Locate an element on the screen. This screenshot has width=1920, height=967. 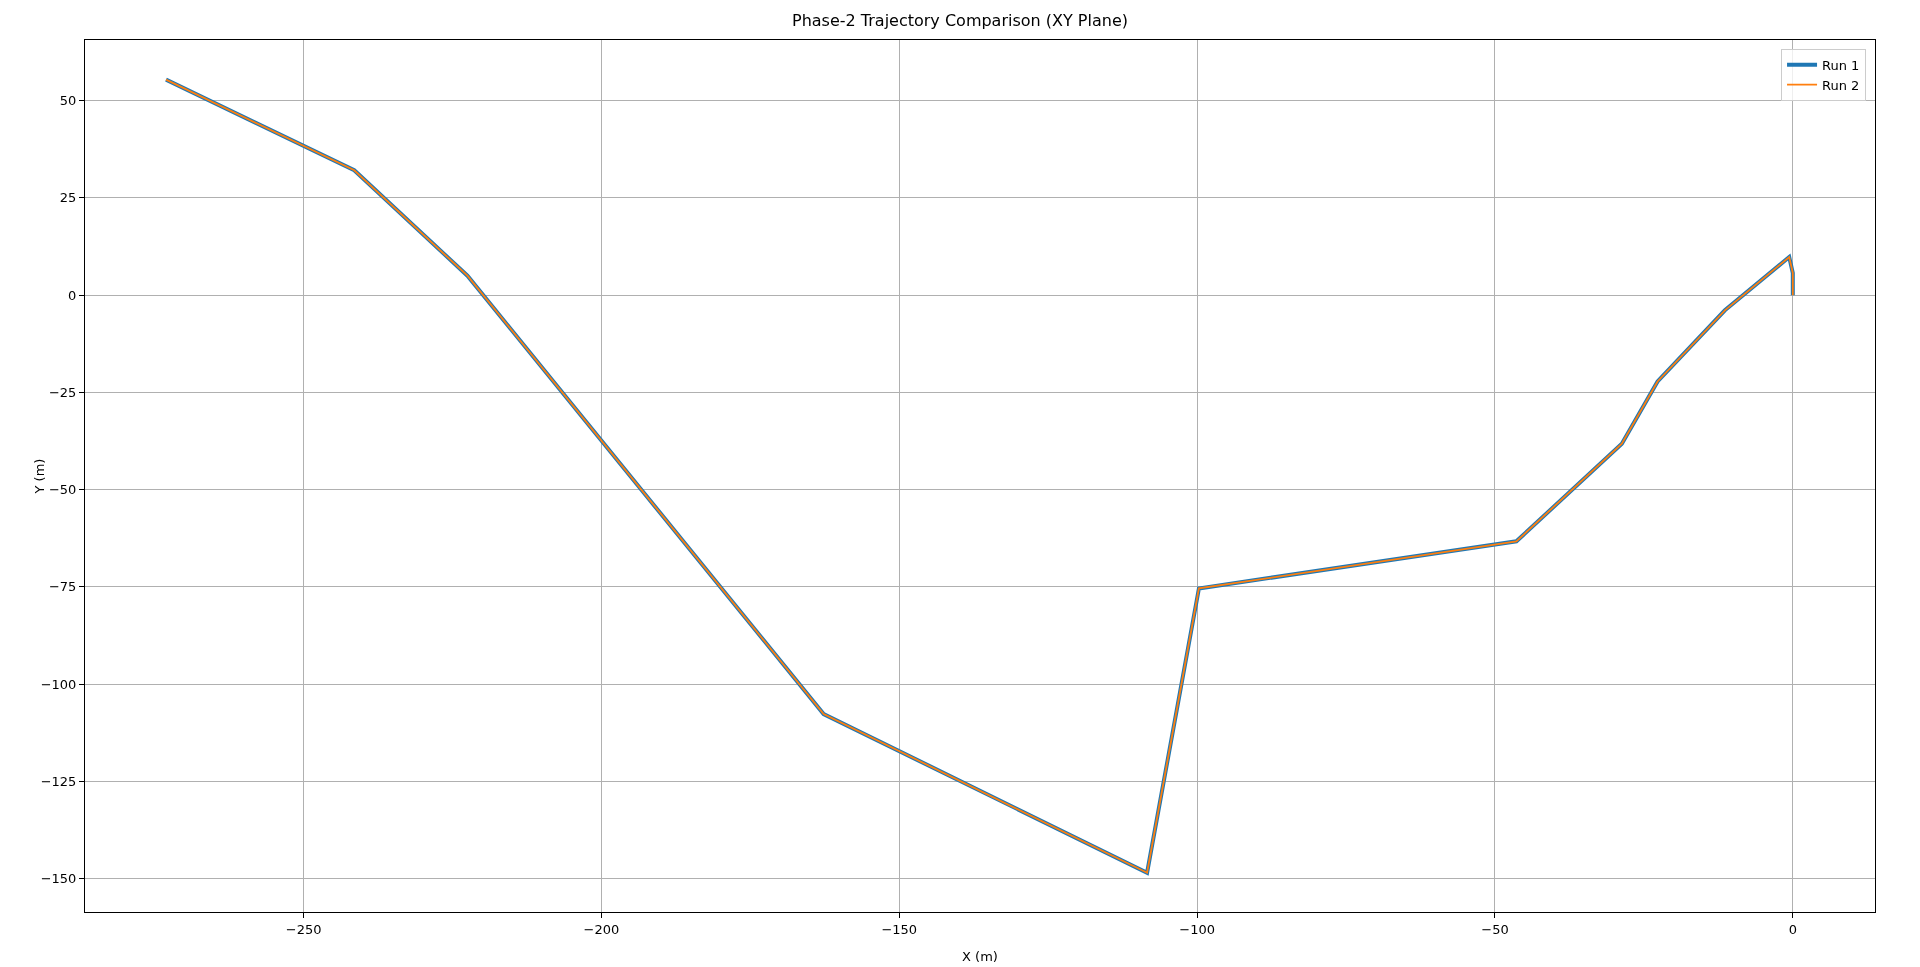
y-tick-label: −50 is located at coordinates (62, 490).